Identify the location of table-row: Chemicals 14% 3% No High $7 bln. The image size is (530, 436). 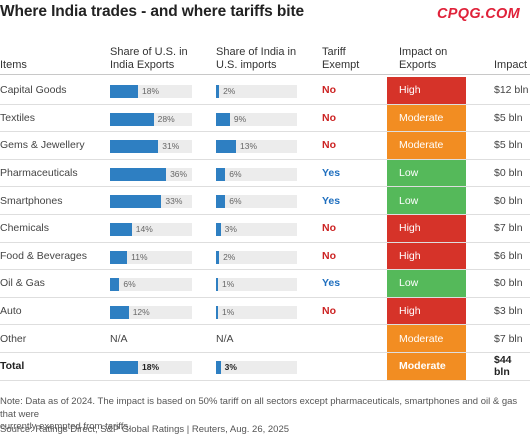
(265, 229).